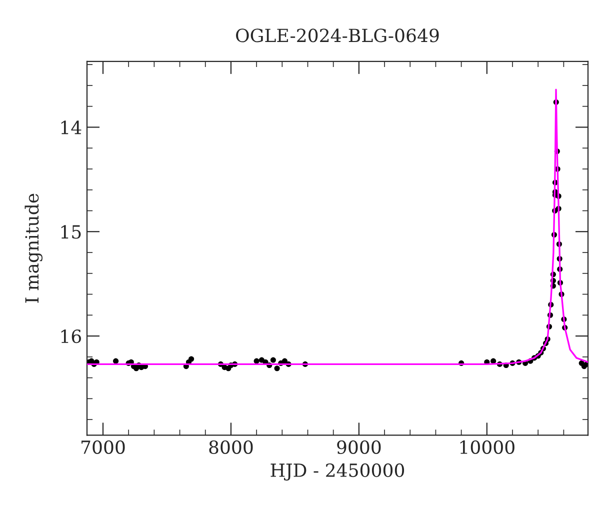 The width and height of the screenshot is (600, 512). I want to click on x-axis-title: HJD - 2450000, so click(337, 472).